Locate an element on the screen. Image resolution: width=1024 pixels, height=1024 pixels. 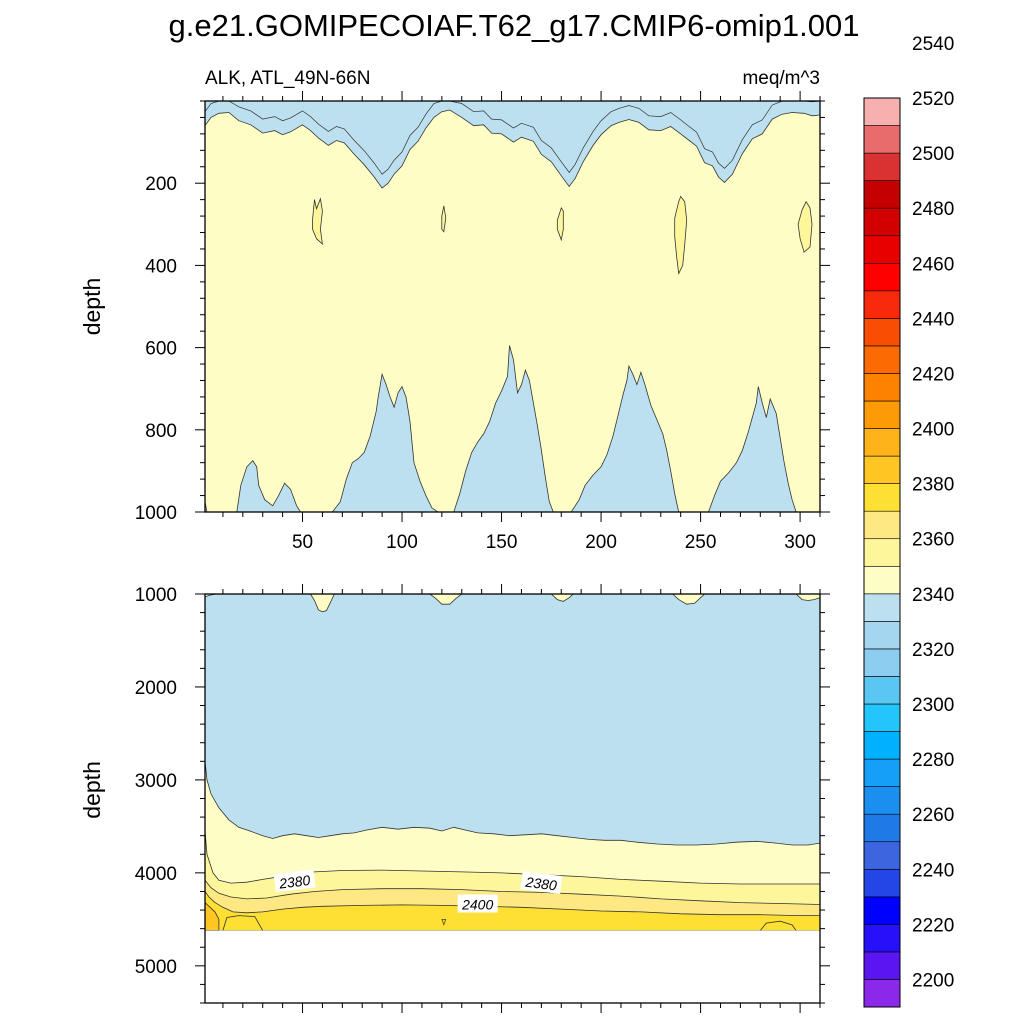
colorbar-label: 2280 is located at coordinates (933, 760).